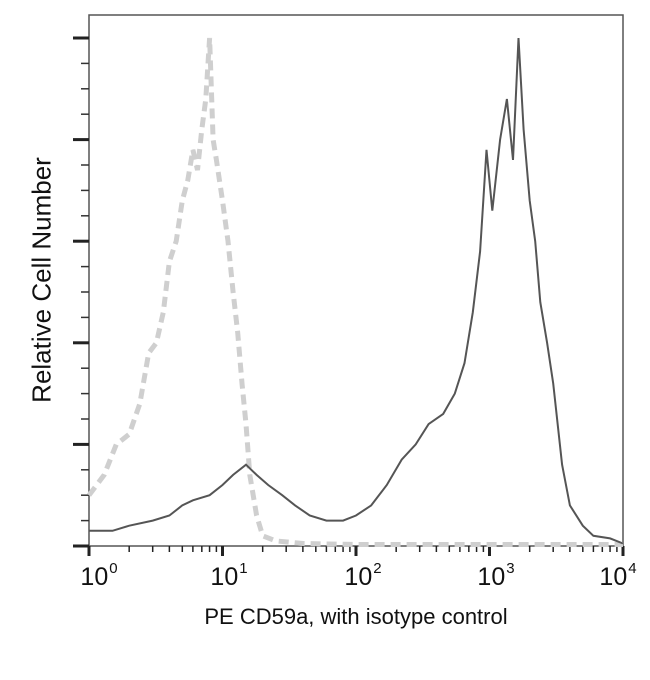  What do you see at coordinates (41, 280) in the screenshot?
I see `y-axis-label: Relative Cell Number` at bounding box center [41, 280].